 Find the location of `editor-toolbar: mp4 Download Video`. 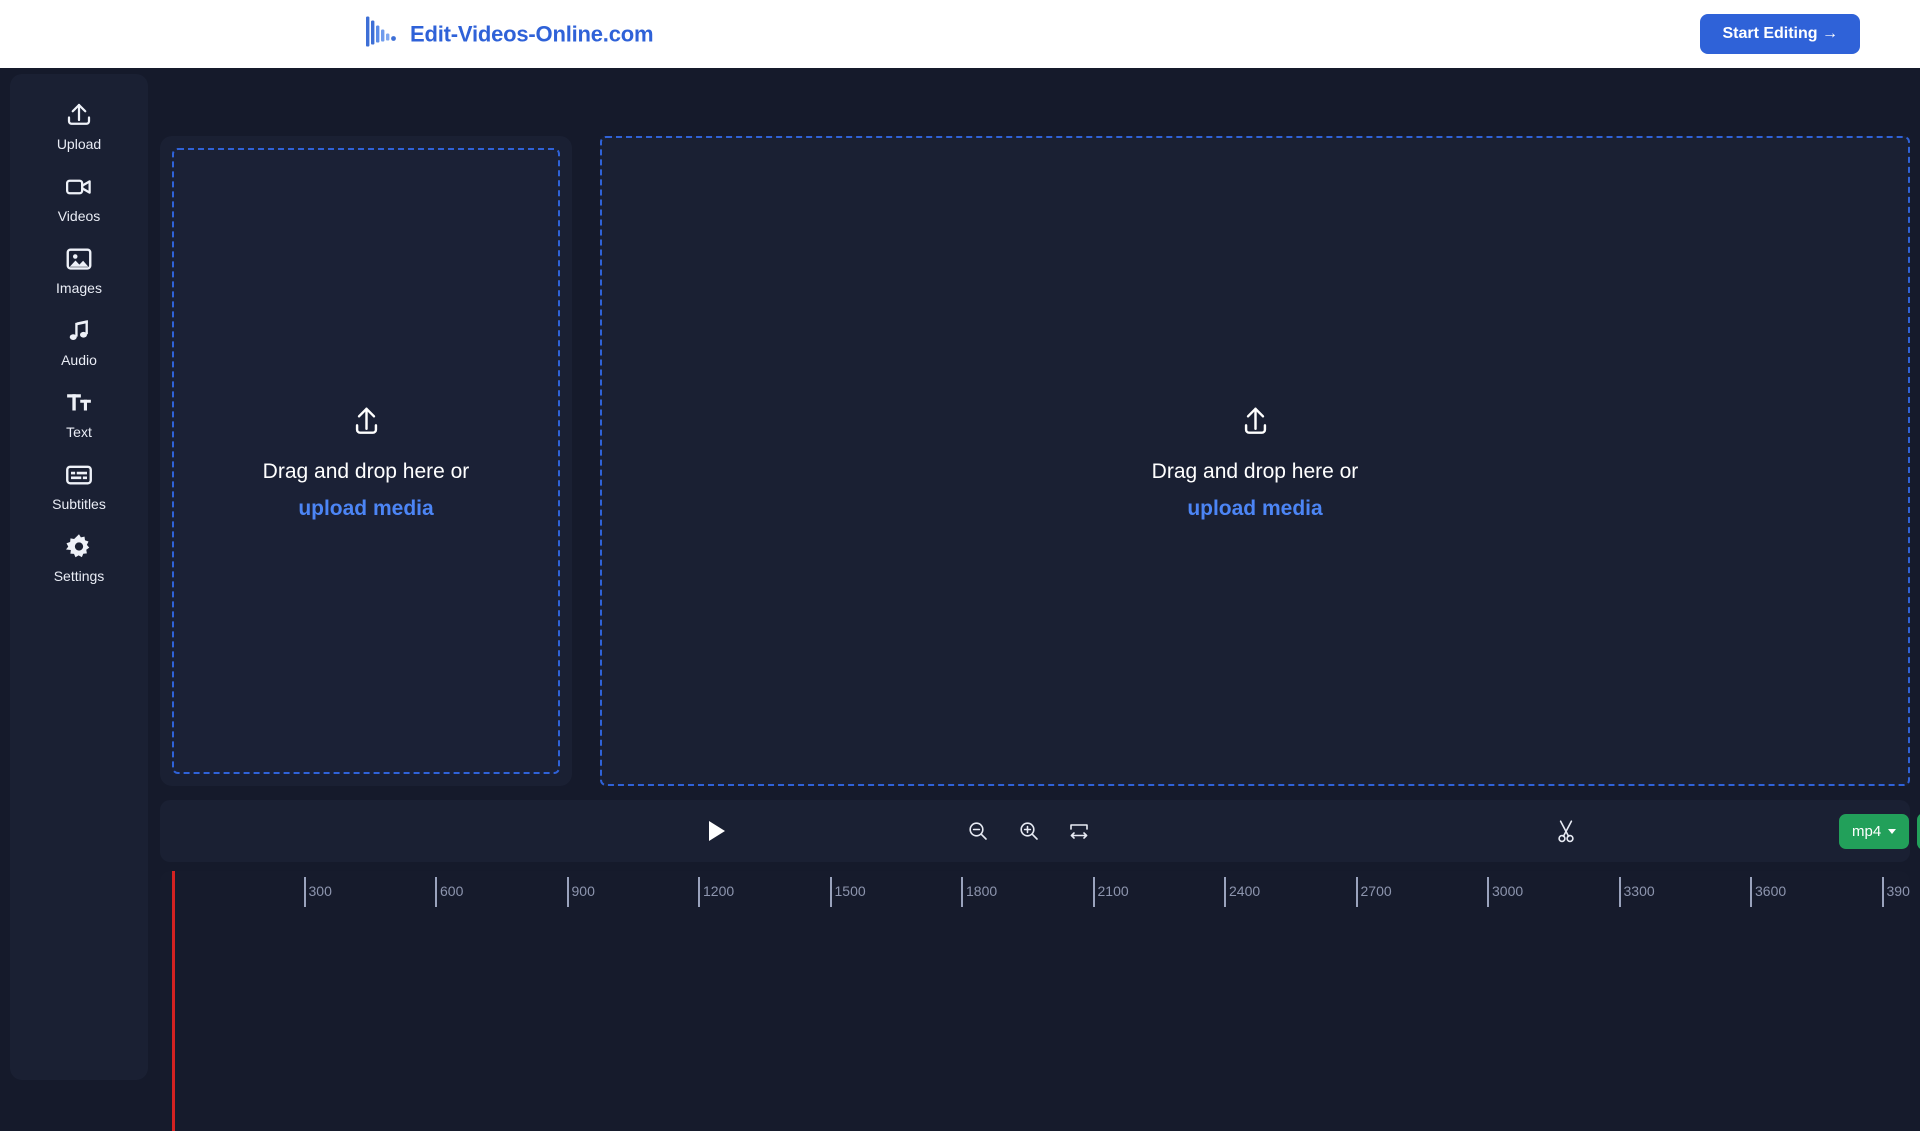

editor-toolbar: mp4 Download Video is located at coordinates (1040, 831).